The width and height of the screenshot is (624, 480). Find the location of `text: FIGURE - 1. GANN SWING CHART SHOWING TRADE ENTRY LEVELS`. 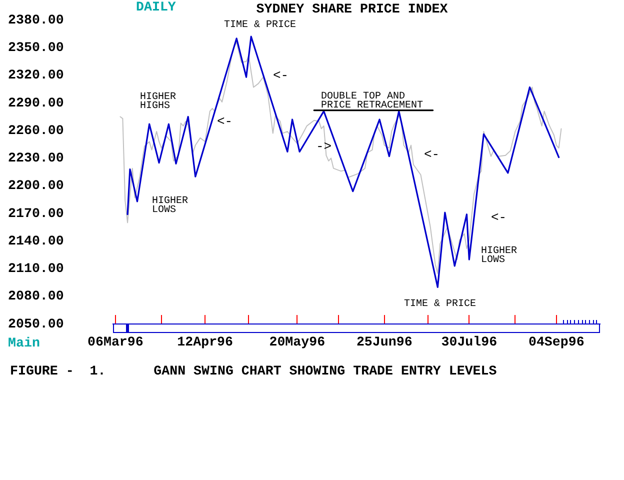

text: FIGURE - 1. GANN SWING CHART SHOWING TRADE ENTRY LEVELS is located at coordinates (253, 370).